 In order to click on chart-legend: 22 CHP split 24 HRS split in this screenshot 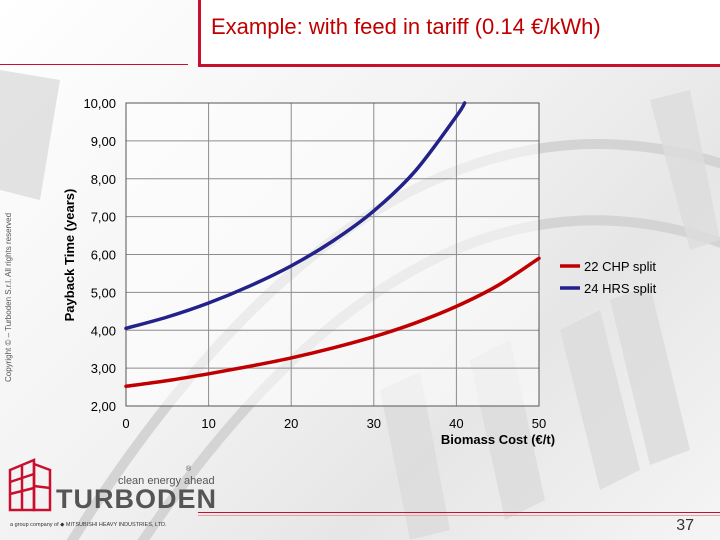, I will do `click(608, 277)`.